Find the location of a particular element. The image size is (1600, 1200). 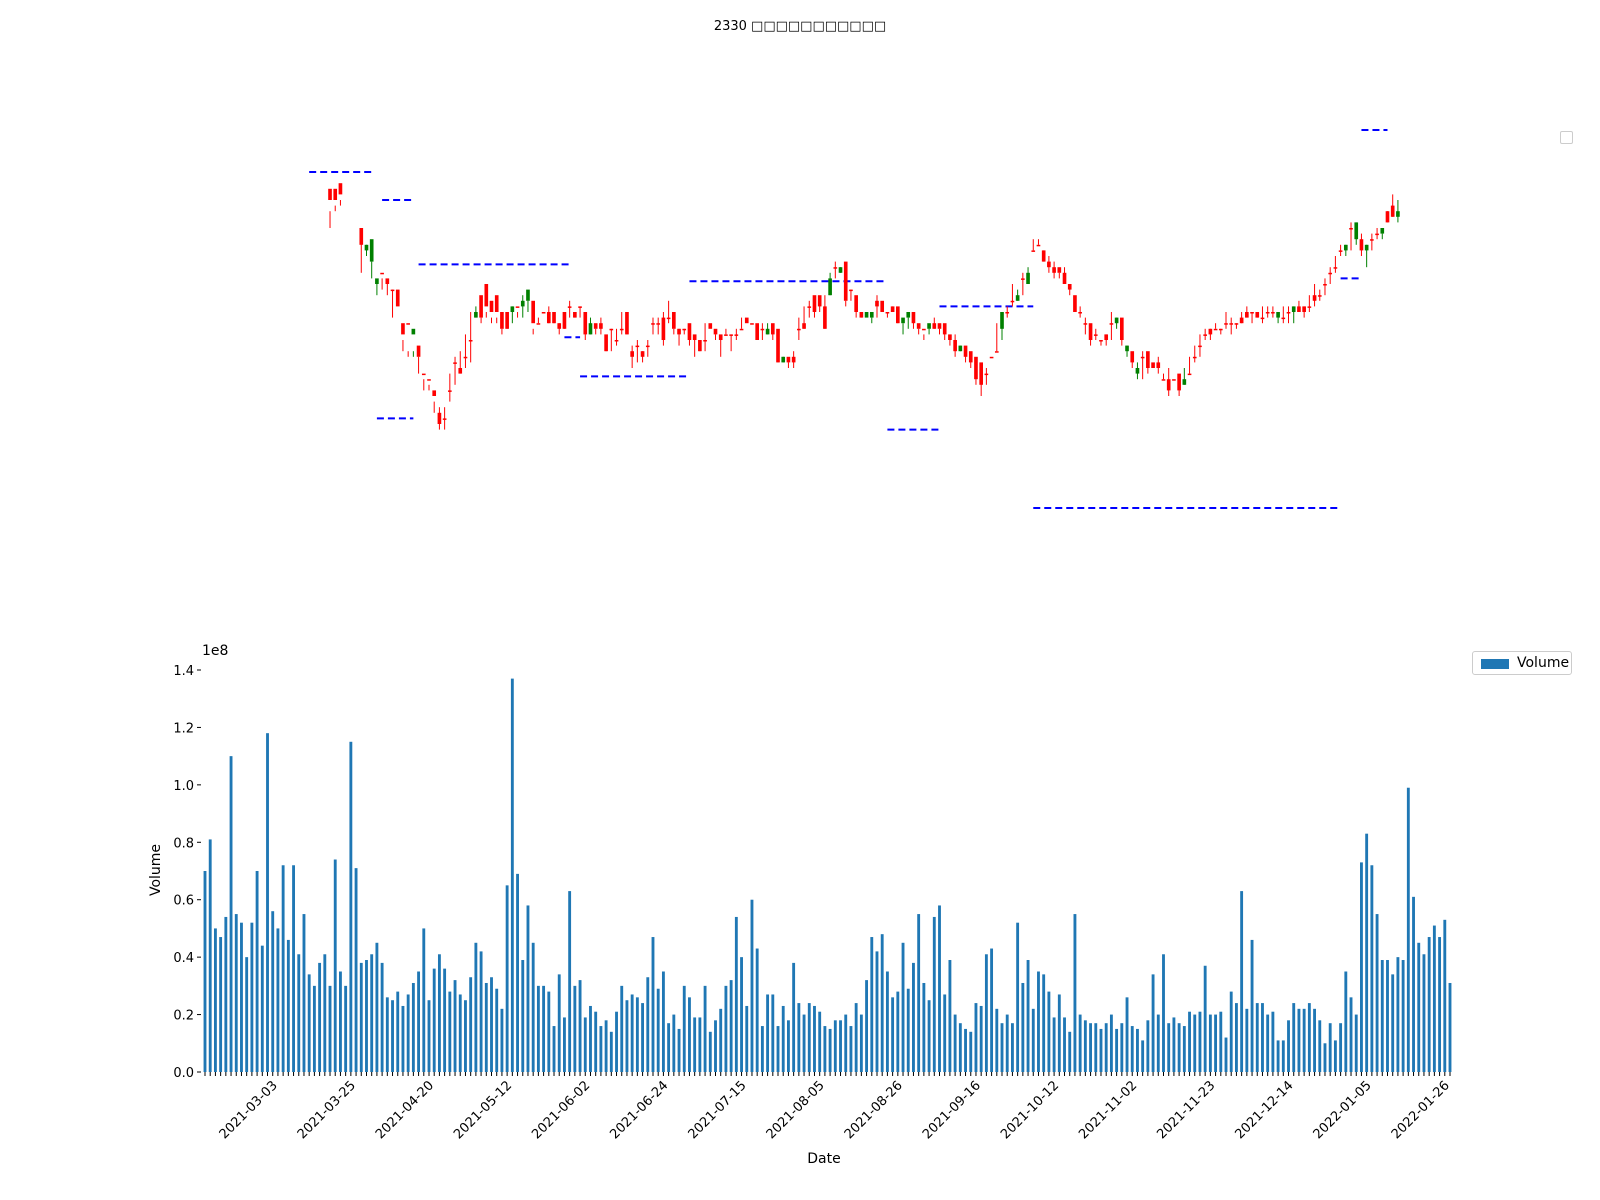

x-tick-label: 2021-03-03 is located at coordinates (249, 1110).